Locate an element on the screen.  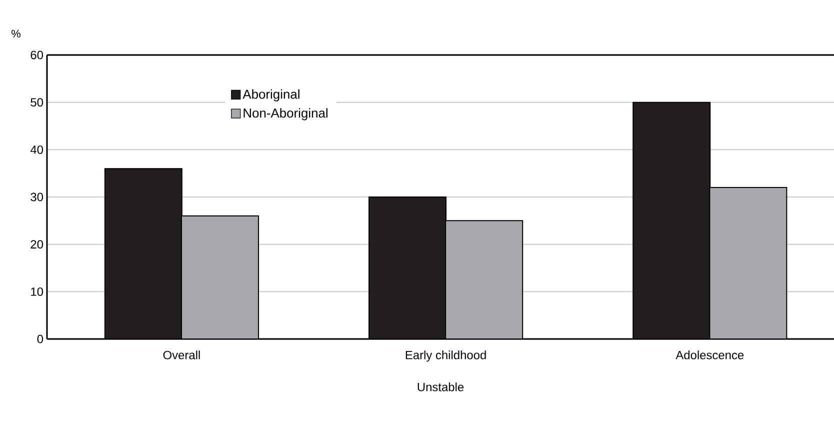
y-tick-label: 20 is located at coordinates (37, 244).